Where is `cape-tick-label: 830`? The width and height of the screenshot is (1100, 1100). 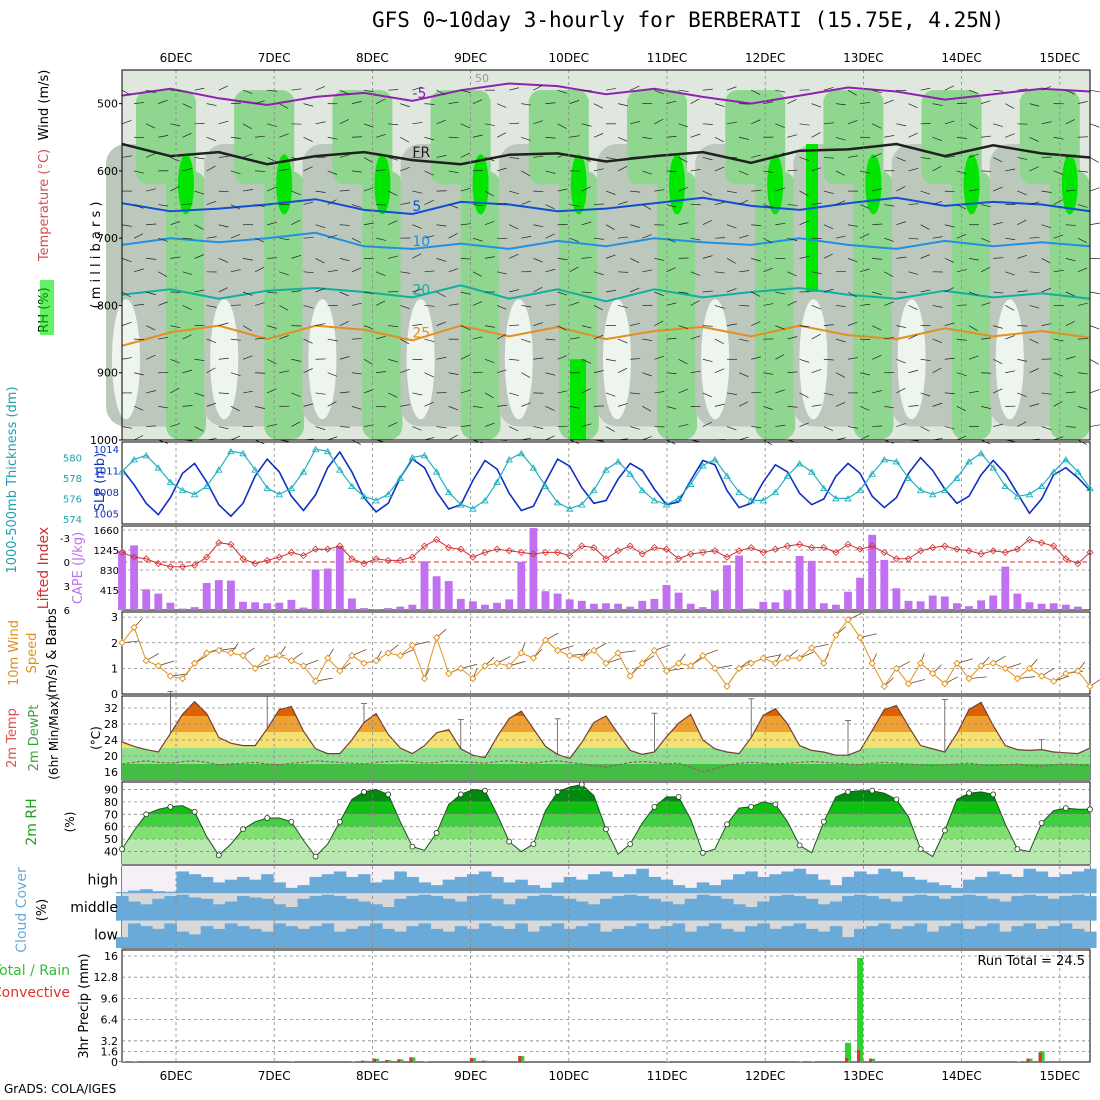
cape-tick-label: 830 is located at coordinates (109, 571).